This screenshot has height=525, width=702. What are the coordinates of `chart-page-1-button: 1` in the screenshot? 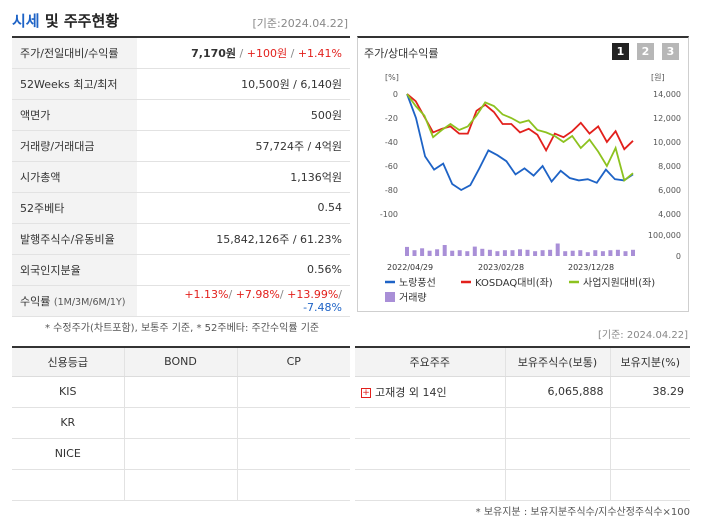 It's located at (620, 51).